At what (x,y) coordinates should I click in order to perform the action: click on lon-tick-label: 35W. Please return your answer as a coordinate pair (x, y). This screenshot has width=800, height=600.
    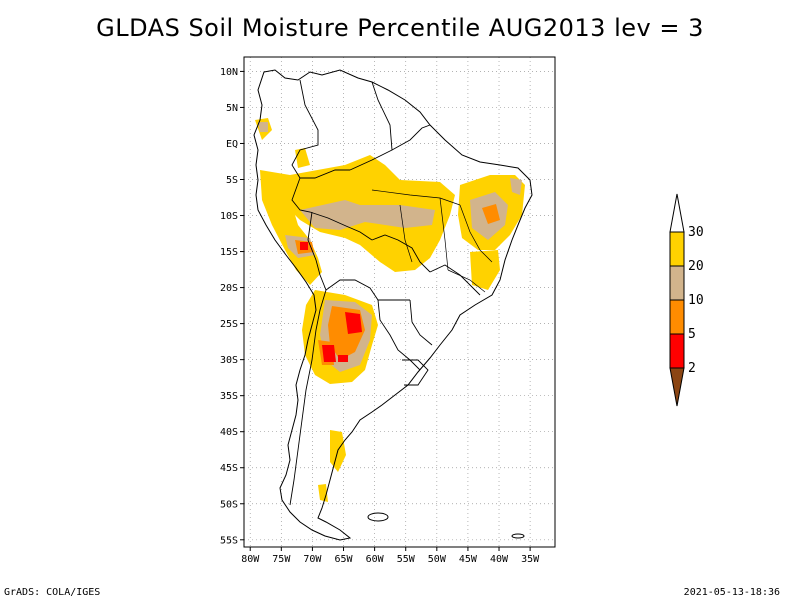
    Looking at the image, I should click on (530, 559).